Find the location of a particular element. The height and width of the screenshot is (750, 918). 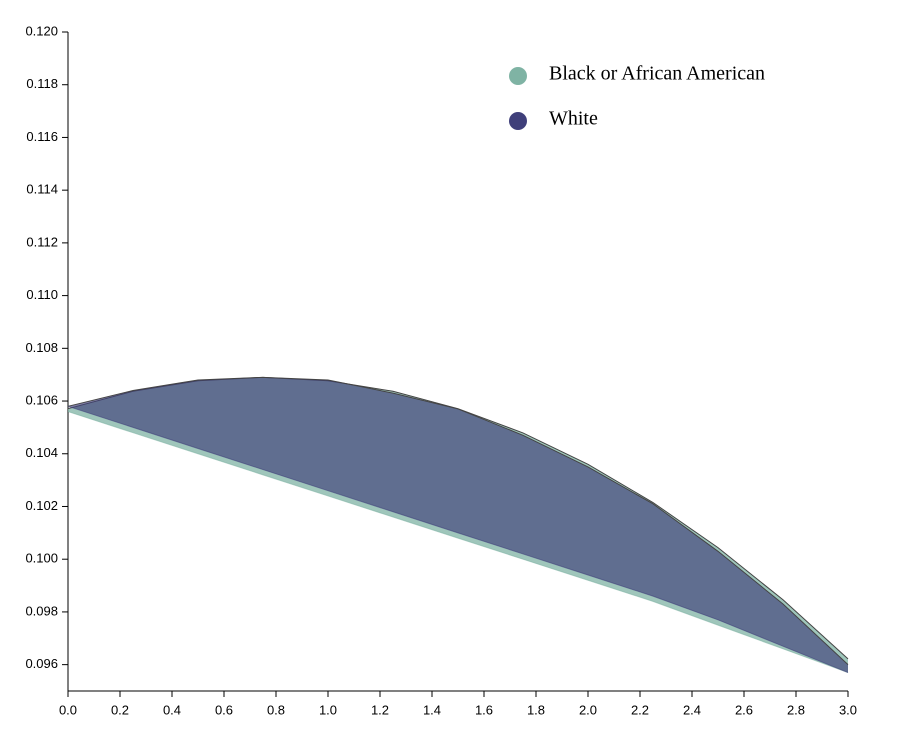

y-tick-label: 0.102 is located at coordinates (41, 505).